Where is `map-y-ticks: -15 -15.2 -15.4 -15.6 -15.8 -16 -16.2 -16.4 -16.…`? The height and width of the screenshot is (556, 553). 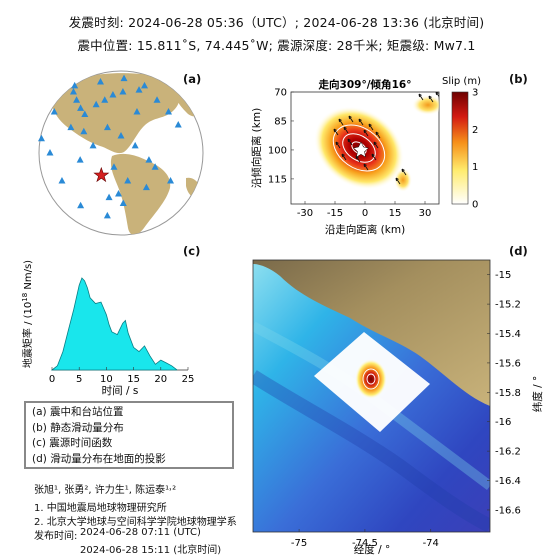
map-y-ticks: -15 -15.2 -15.4 -15.6 -15.8 -16 -16.2 -16.4 -16.… is located at coordinates (504, 393).